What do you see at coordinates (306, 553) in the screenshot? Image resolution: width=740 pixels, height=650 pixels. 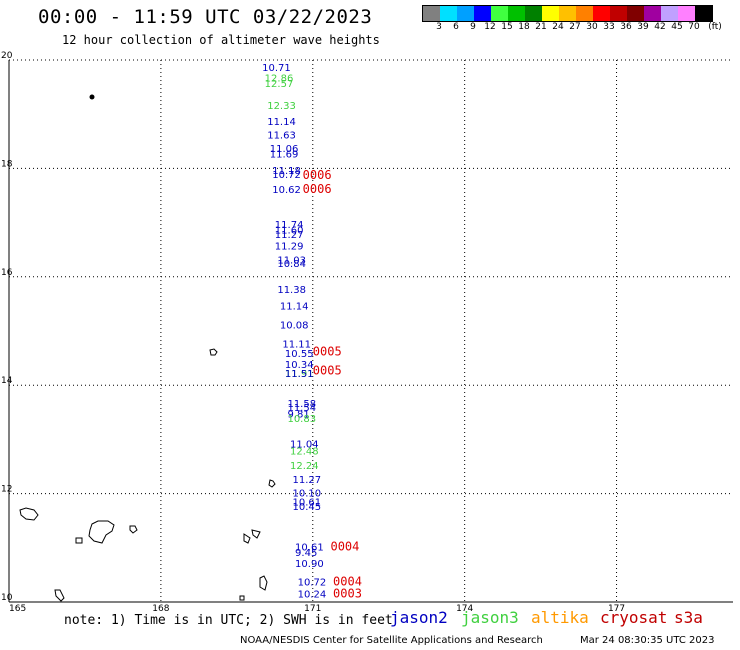 I see `wave-height-label: 9.45` at bounding box center [306, 553].